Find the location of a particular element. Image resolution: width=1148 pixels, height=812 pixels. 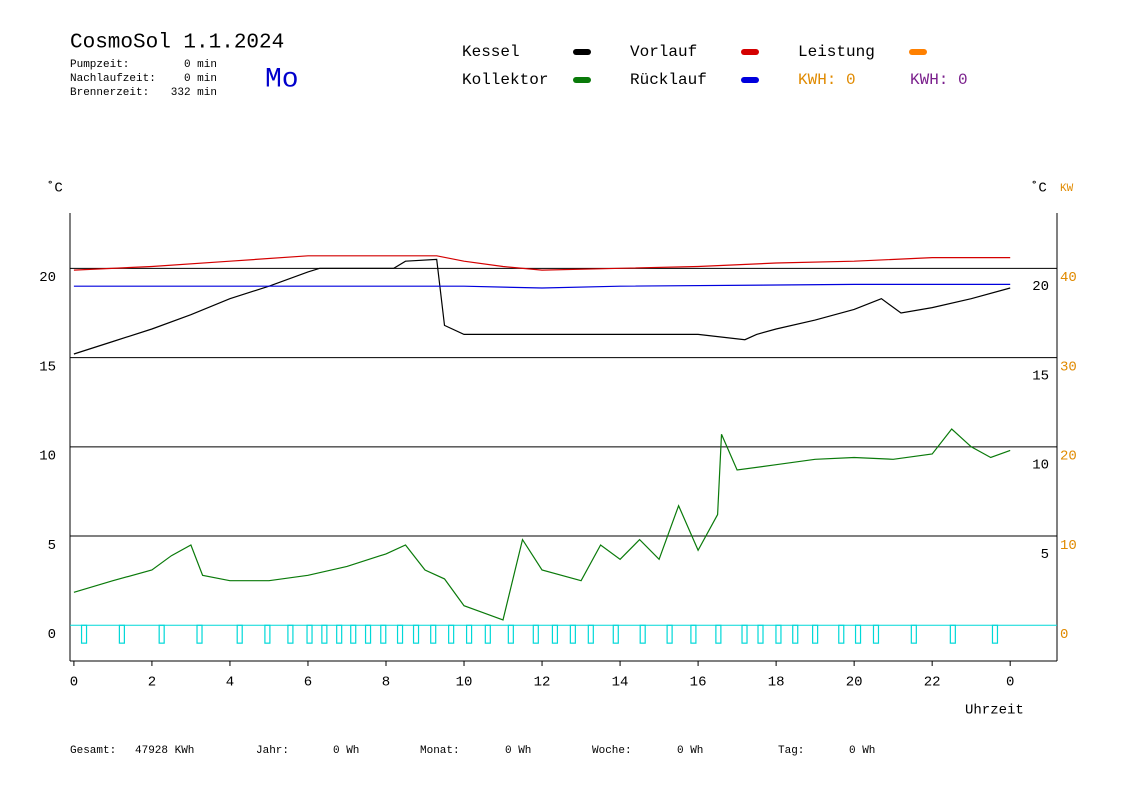

y2-tick-label: 0 is located at coordinates (1064, 635).